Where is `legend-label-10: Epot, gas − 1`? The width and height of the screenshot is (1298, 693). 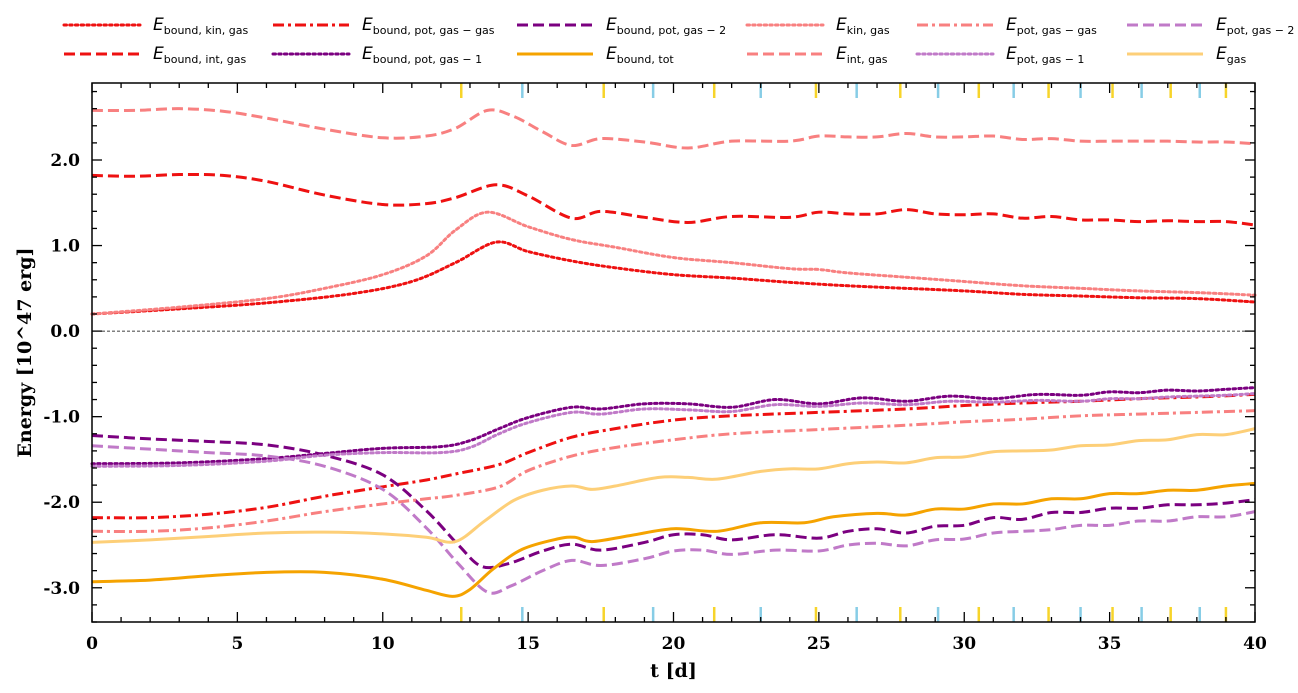
legend-label-10: Epot, gas − 1 is located at coordinates (1045, 55).